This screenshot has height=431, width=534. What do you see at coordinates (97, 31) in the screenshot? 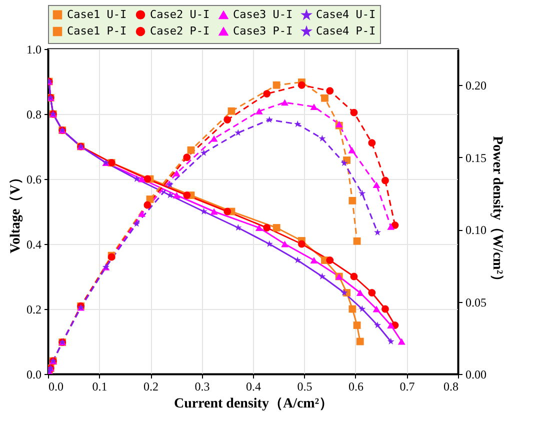
I see `legend-label: Case1 P-I` at bounding box center [97, 31].